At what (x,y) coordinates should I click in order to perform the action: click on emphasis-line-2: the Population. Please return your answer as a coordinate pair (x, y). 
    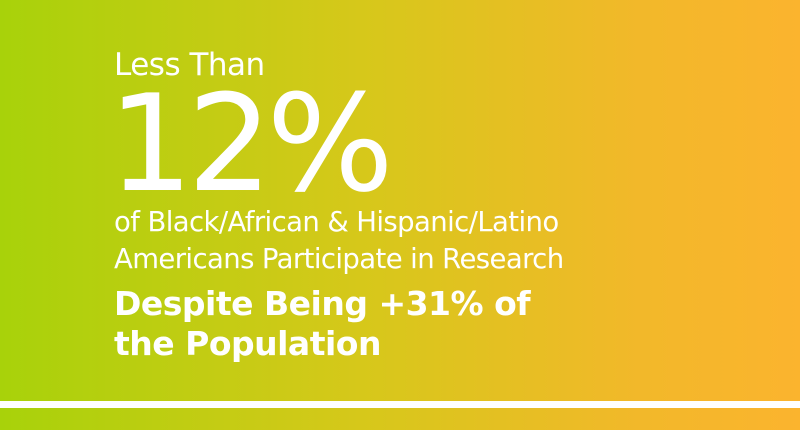
    Looking at the image, I should click on (247, 343).